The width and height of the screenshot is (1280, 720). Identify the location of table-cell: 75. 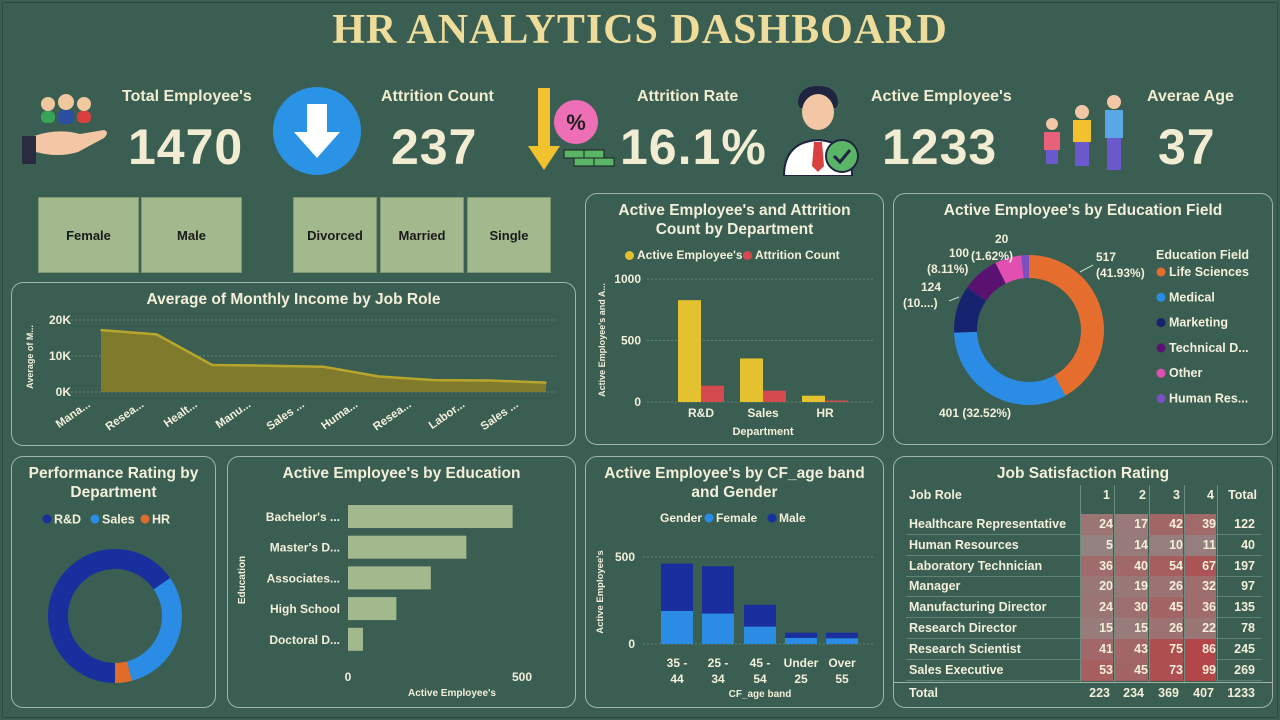
(1166, 649).